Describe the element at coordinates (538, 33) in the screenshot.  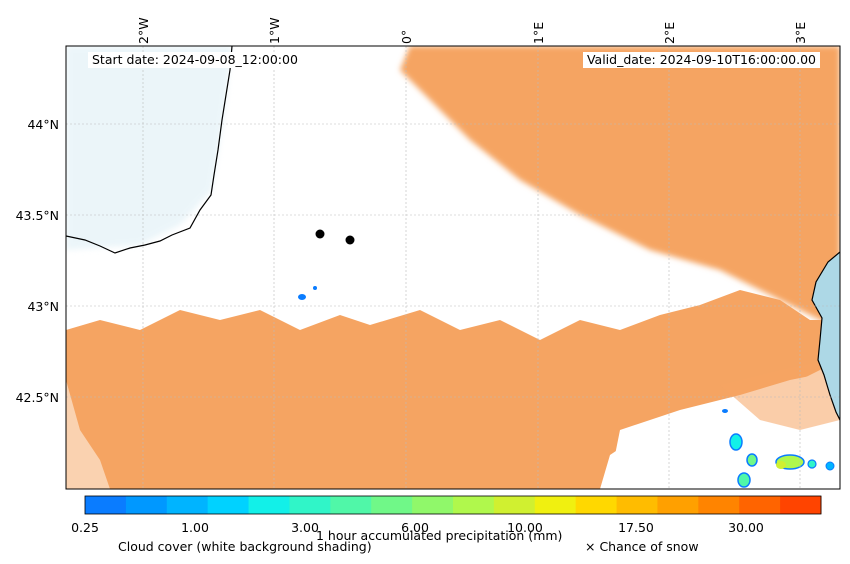
I see `lon-tick-label: 1°E` at that location.